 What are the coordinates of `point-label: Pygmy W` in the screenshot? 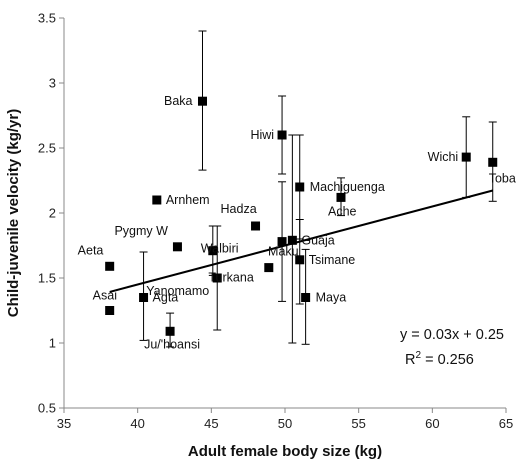 It's located at (141, 231).